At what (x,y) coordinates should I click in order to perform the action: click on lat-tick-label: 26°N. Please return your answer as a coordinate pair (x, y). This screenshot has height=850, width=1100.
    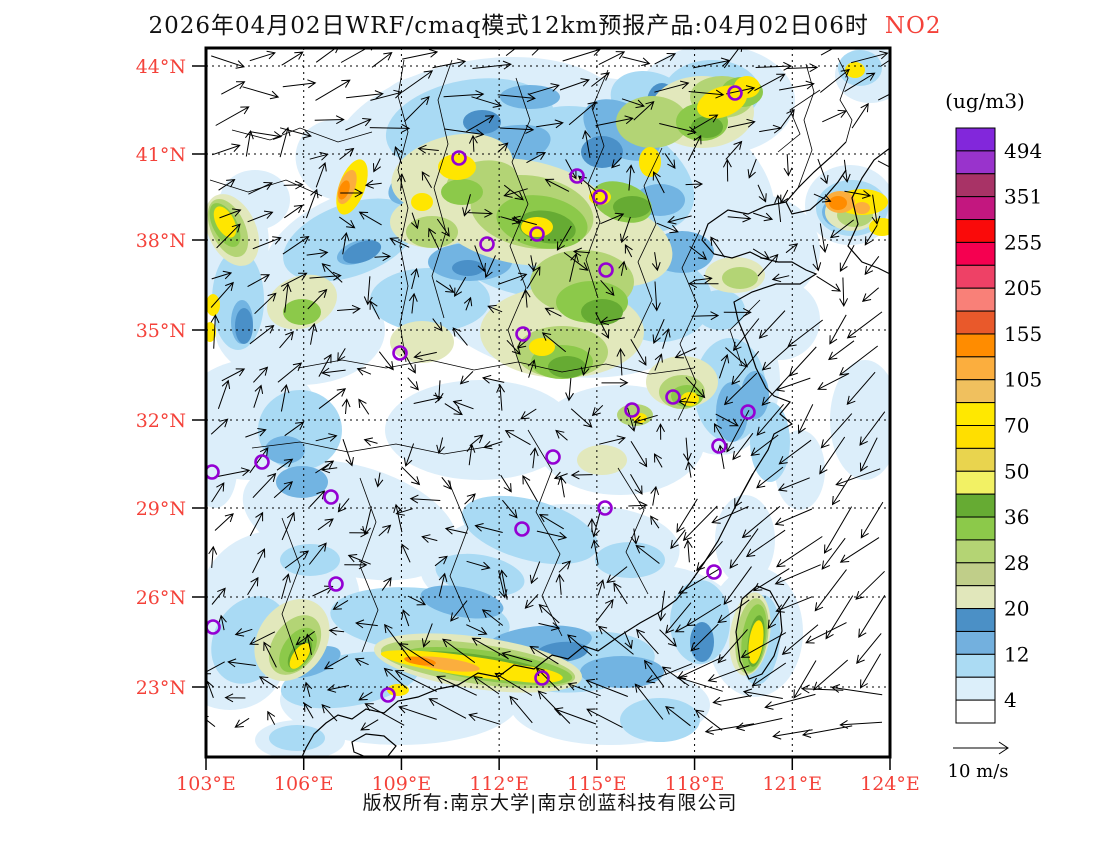
    Looking at the image, I should click on (161, 598).